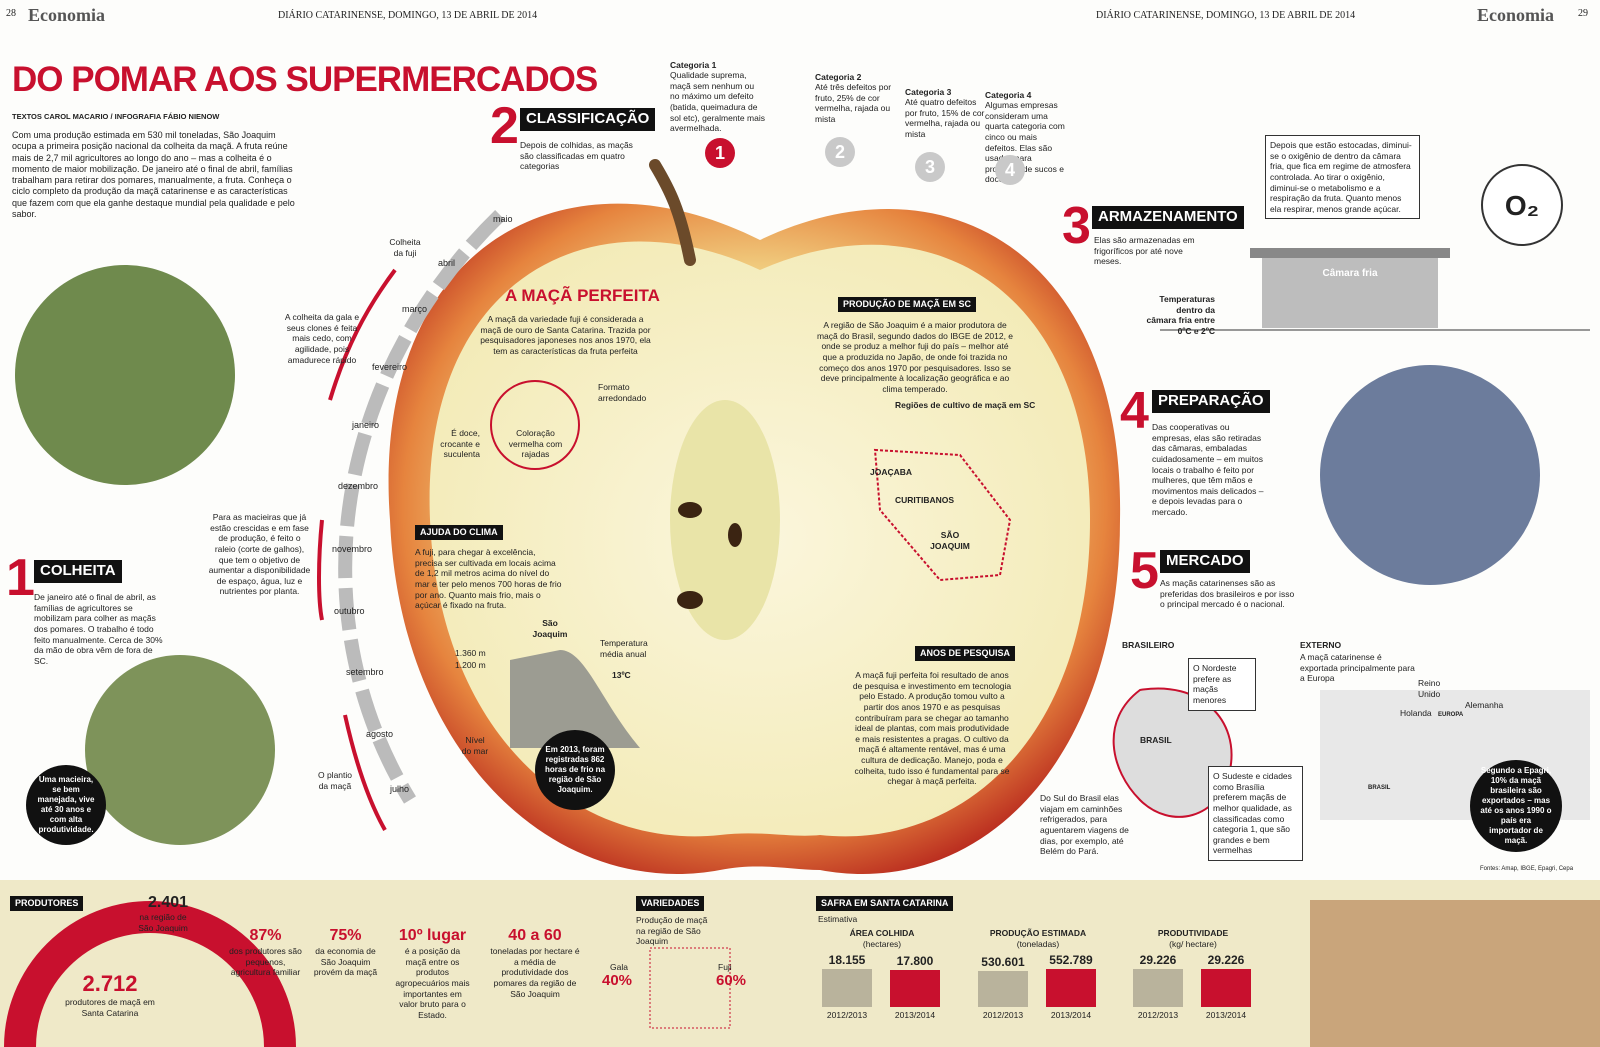 Image resolution: width=1600 pixels, height=1047 pixels. What do you see at coordinates (1144, 571) in the screenshot?
I see `step-number: 5` at bounding box center [1144, 571].